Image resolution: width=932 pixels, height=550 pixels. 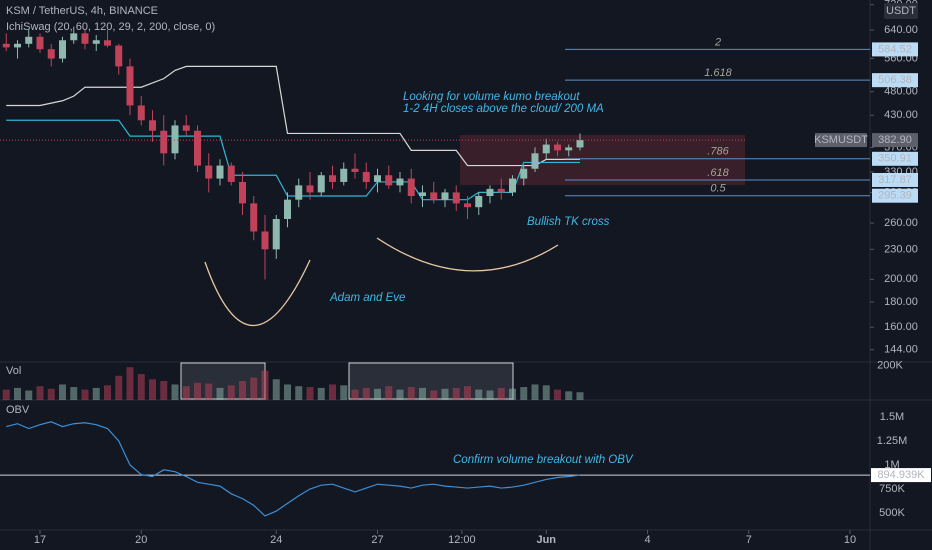 What do you see at coordinates (901, 279) in the screenshot?
I see `y-tick-label: 200.00` at bounding box center [901, 279].